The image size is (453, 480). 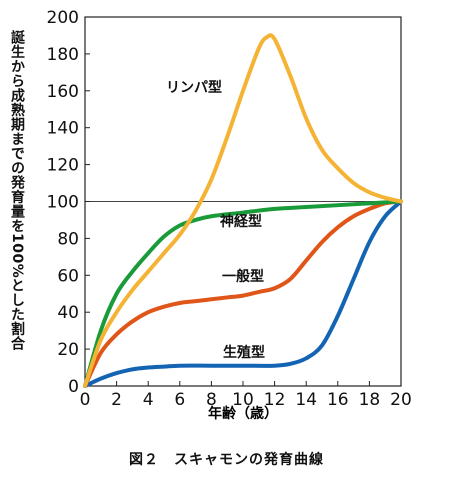 I want to click on x-tick-label: 16, so click(x=338, y=400).